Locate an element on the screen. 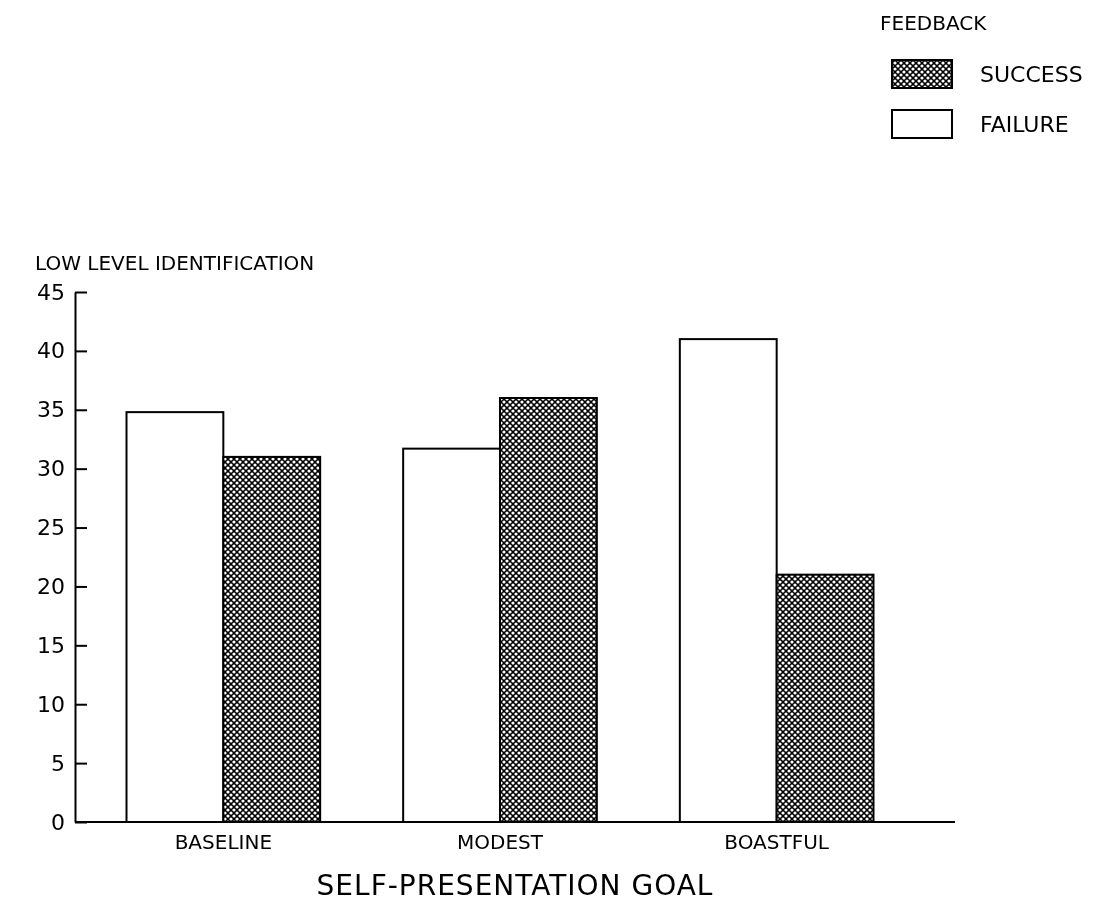  y-tick-label: 20 is located at coordinates (51, 586).